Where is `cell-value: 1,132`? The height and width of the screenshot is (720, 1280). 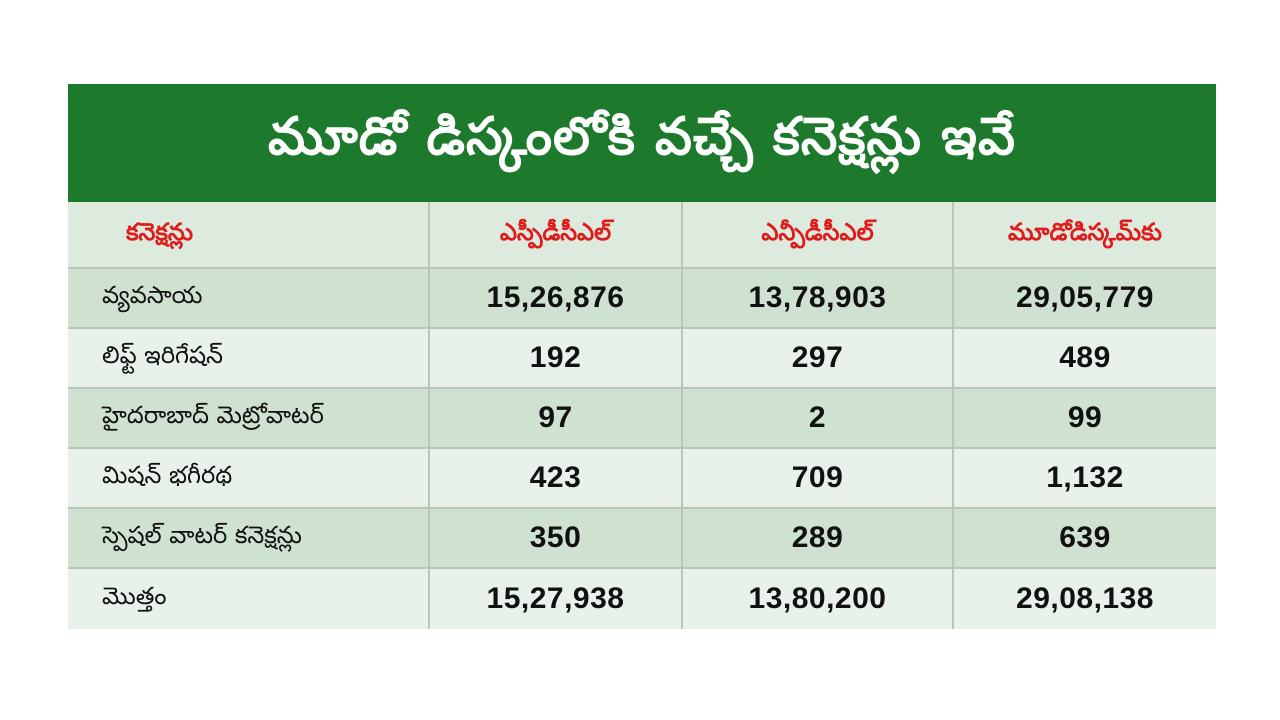
cell-value: 1,132 is located at coordinates (1084, 478).